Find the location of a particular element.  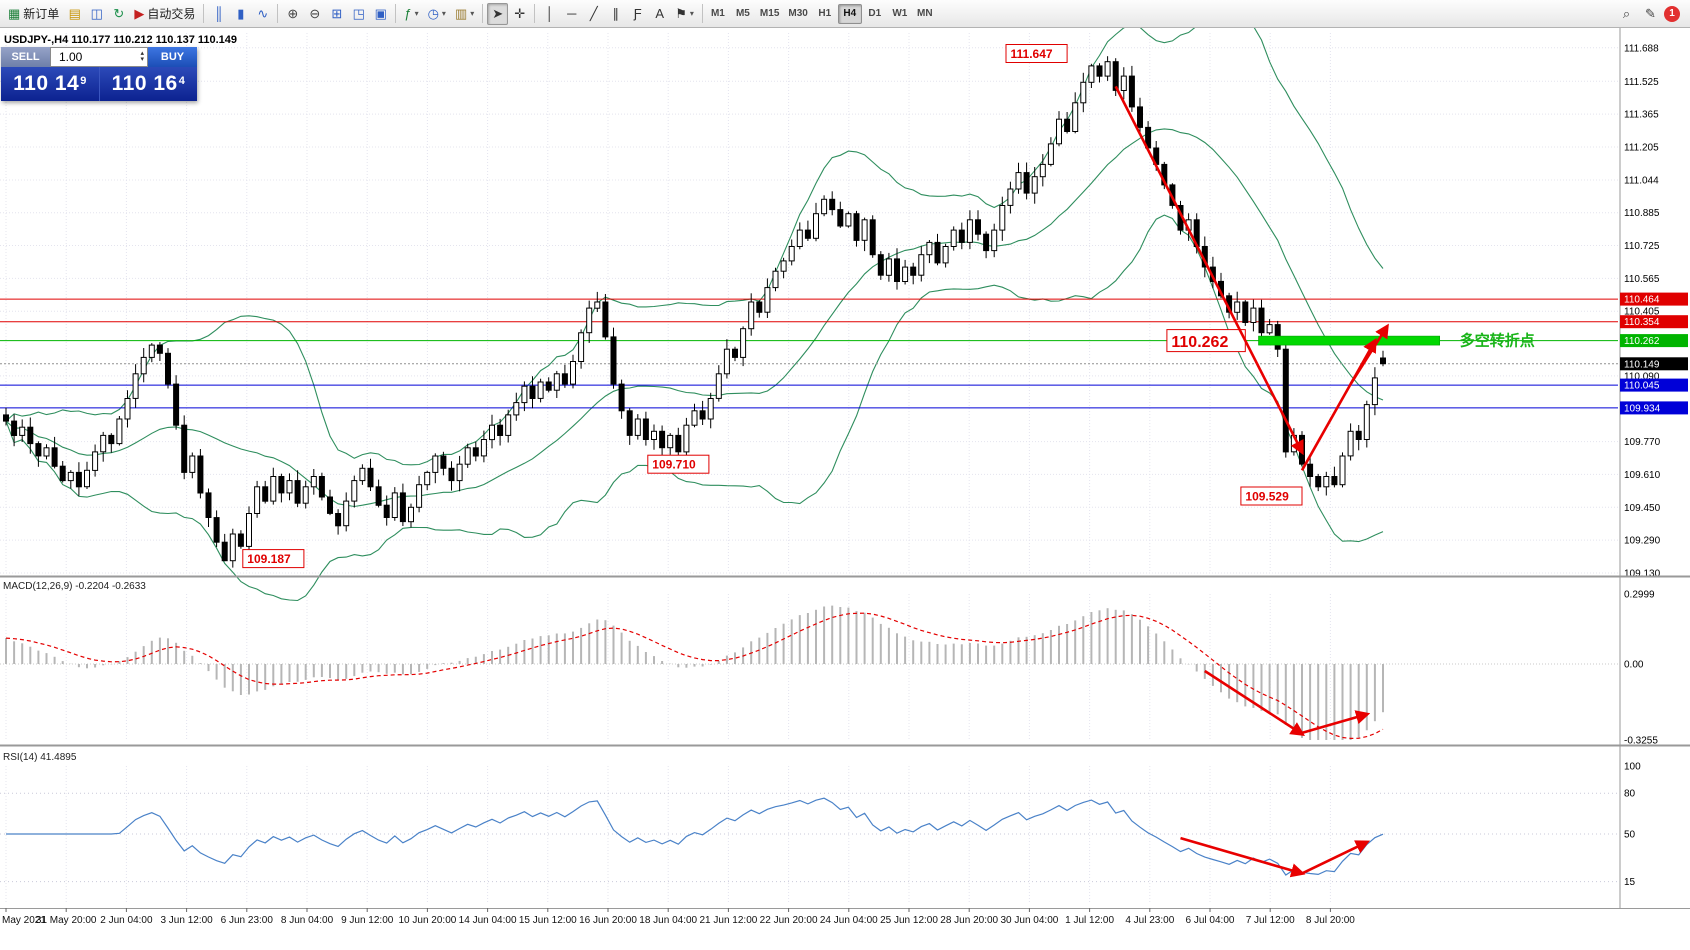

market-watch-button: ▤ is located at coordinates (74, 14).